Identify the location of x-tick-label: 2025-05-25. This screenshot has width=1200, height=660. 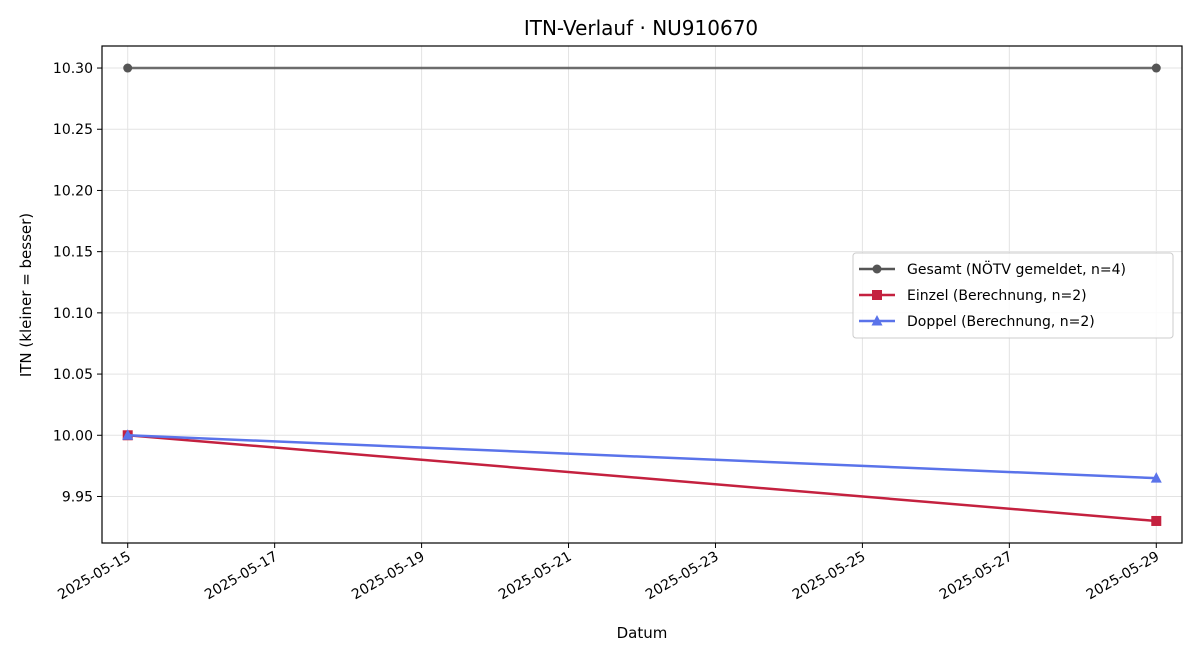
(829, 576).